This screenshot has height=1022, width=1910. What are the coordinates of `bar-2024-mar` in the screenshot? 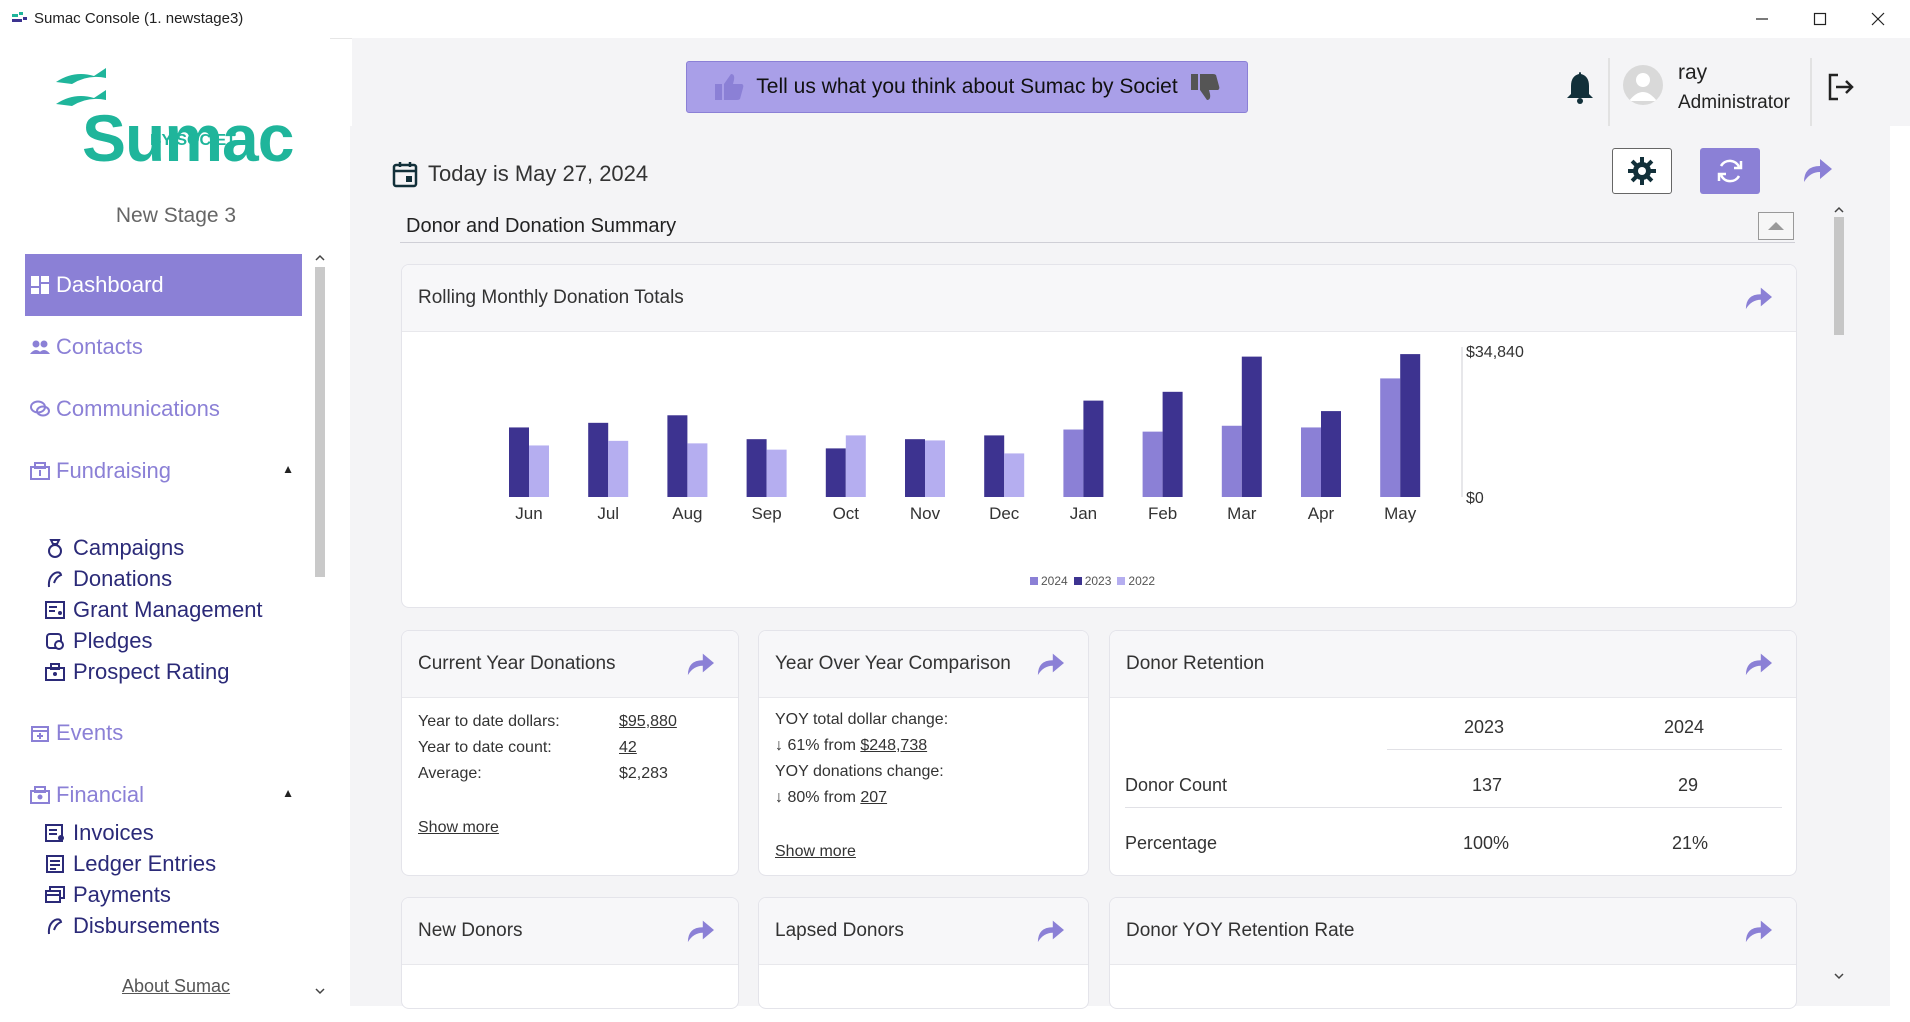 It's located at (1231, 461).